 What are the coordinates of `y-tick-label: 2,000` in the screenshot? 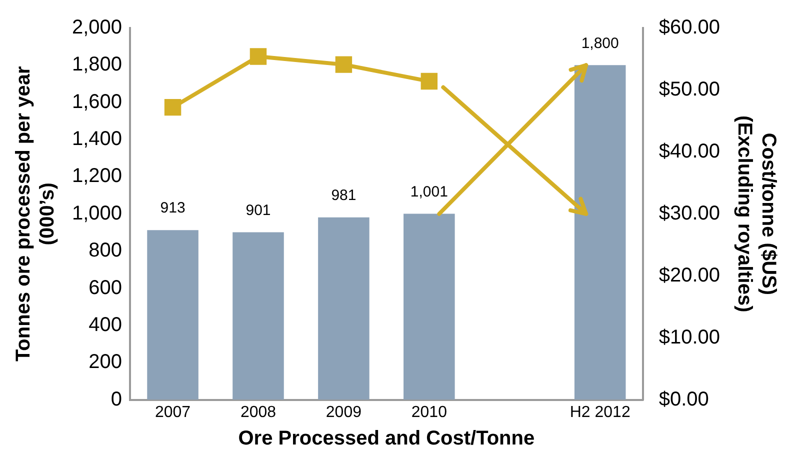 It's located at (97, 27).